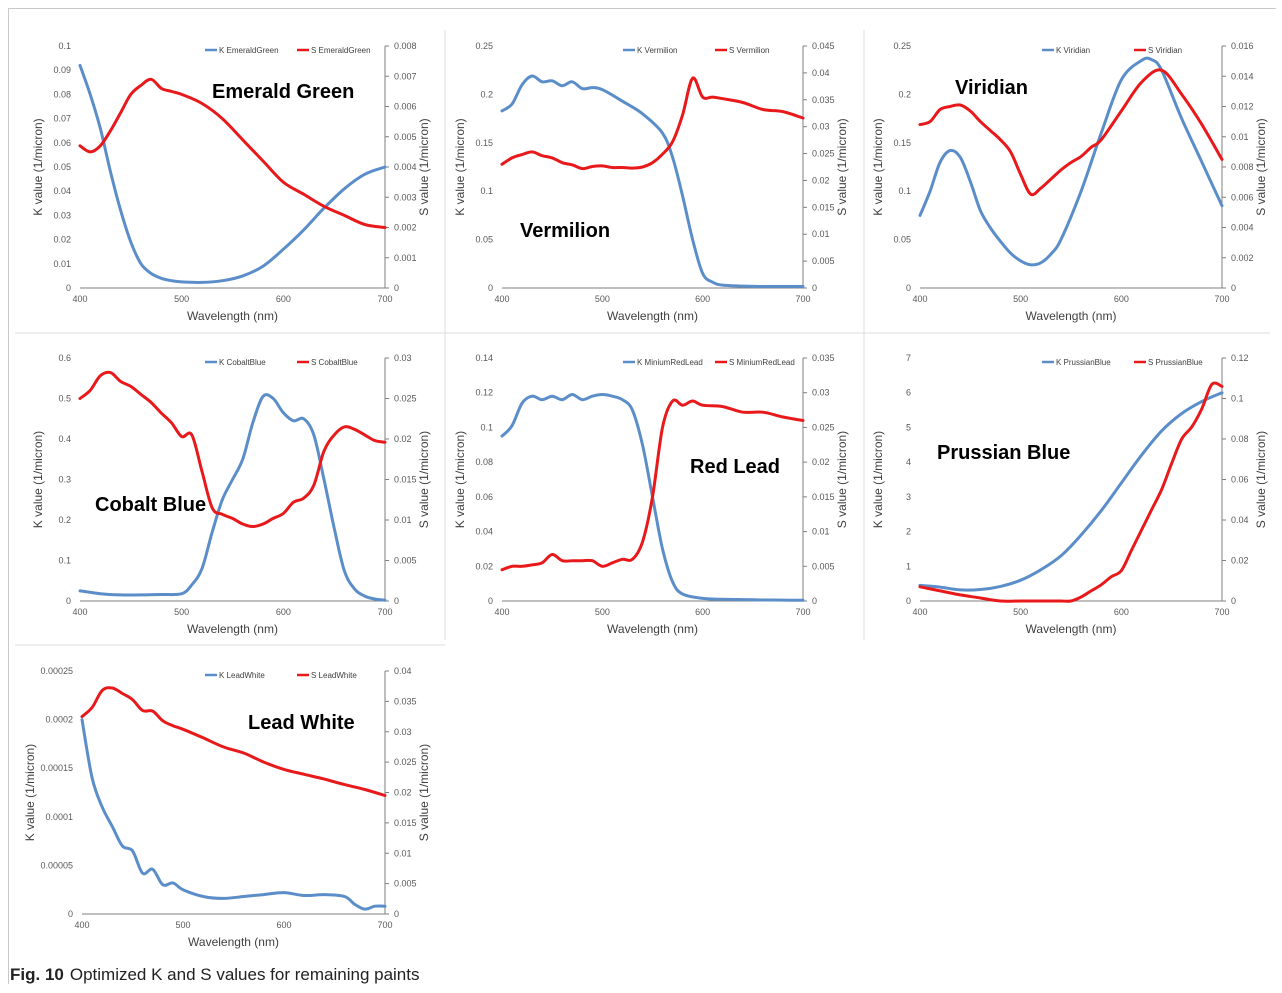 The image size is (1282, 993). Describe the element at coordinates (908, 358) in the screenshot. I see `y-tick-label: 7` at that location.